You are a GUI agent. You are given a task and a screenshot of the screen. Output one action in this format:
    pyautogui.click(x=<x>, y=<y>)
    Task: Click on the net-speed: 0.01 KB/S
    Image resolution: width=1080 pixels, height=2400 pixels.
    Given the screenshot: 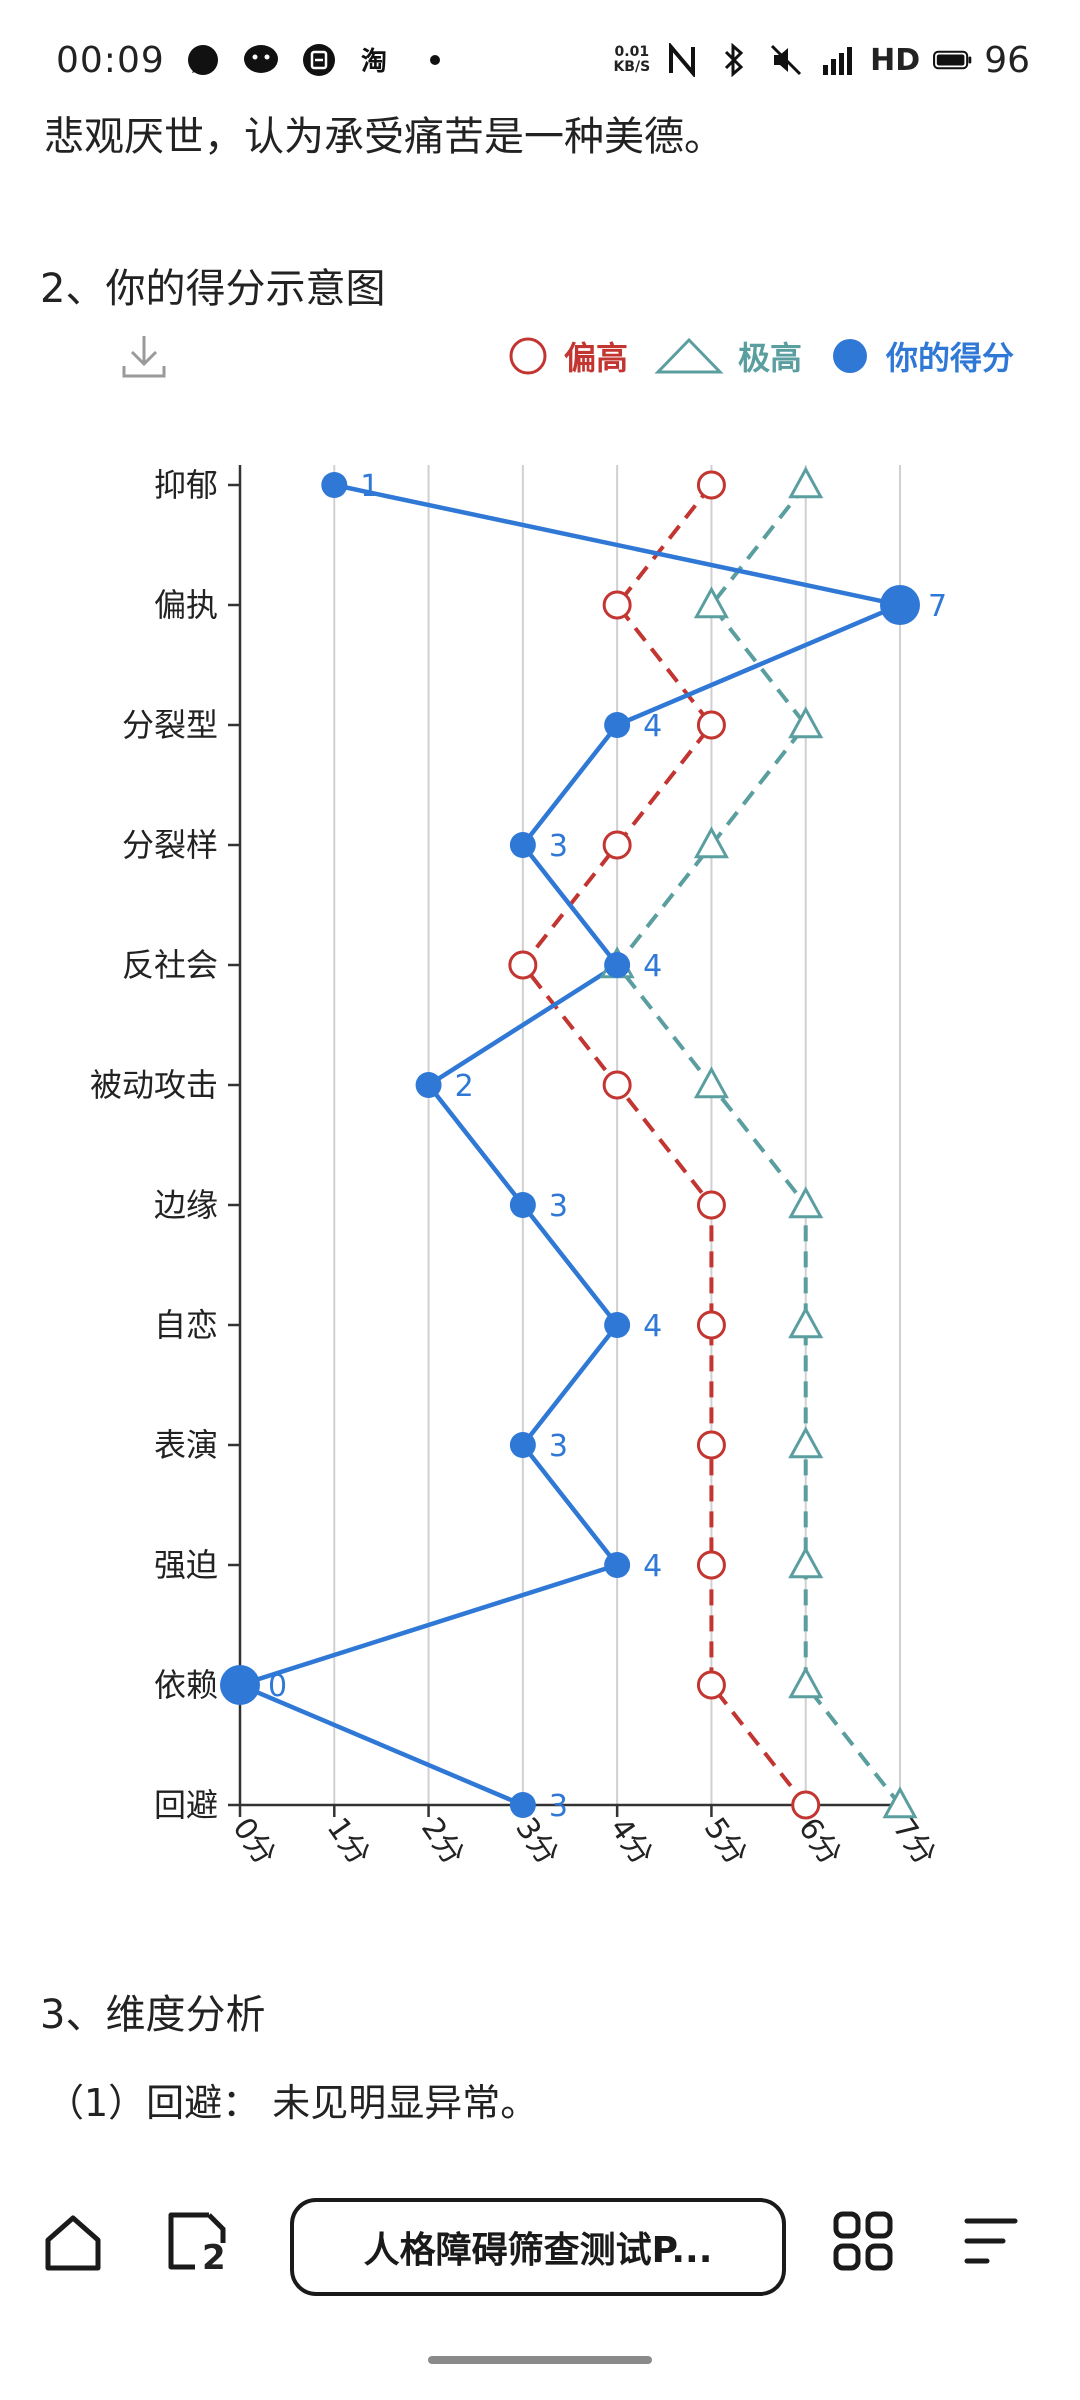 What is the action you would take?
    pyautogui.click(x=631, y=60)
    